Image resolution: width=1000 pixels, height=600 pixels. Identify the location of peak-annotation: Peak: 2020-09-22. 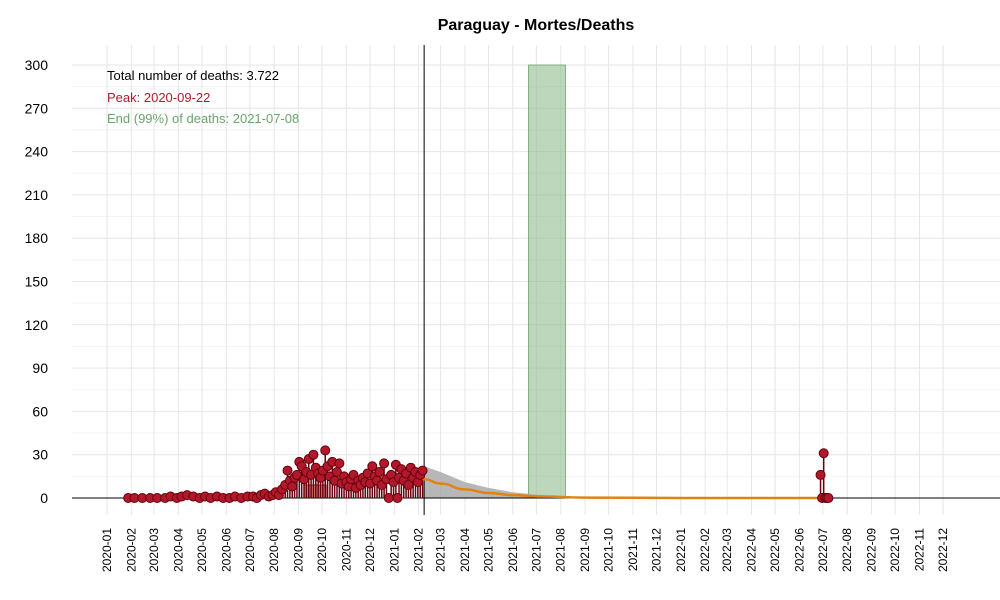
(158, 97).